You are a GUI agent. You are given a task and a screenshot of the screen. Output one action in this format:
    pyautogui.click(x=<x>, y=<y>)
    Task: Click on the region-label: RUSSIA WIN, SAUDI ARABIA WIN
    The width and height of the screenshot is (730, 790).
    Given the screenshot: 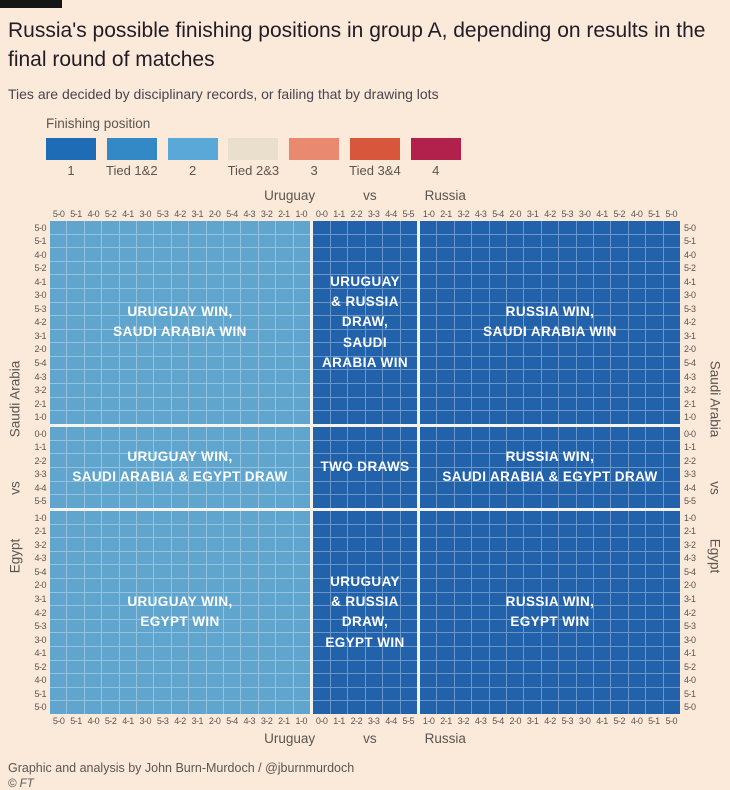 What is the action you would take?
    pyautogui.click(x=550, y=322)
    